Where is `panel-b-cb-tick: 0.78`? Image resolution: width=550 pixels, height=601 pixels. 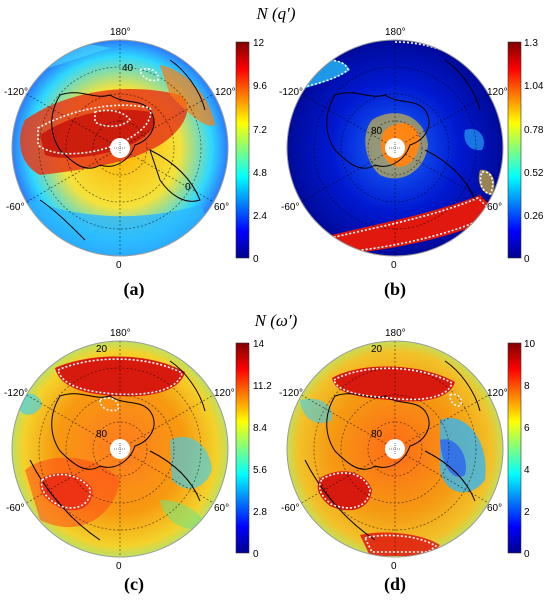
panel-b-cb-tick: 0.78 is located at coordinates (534, 130).